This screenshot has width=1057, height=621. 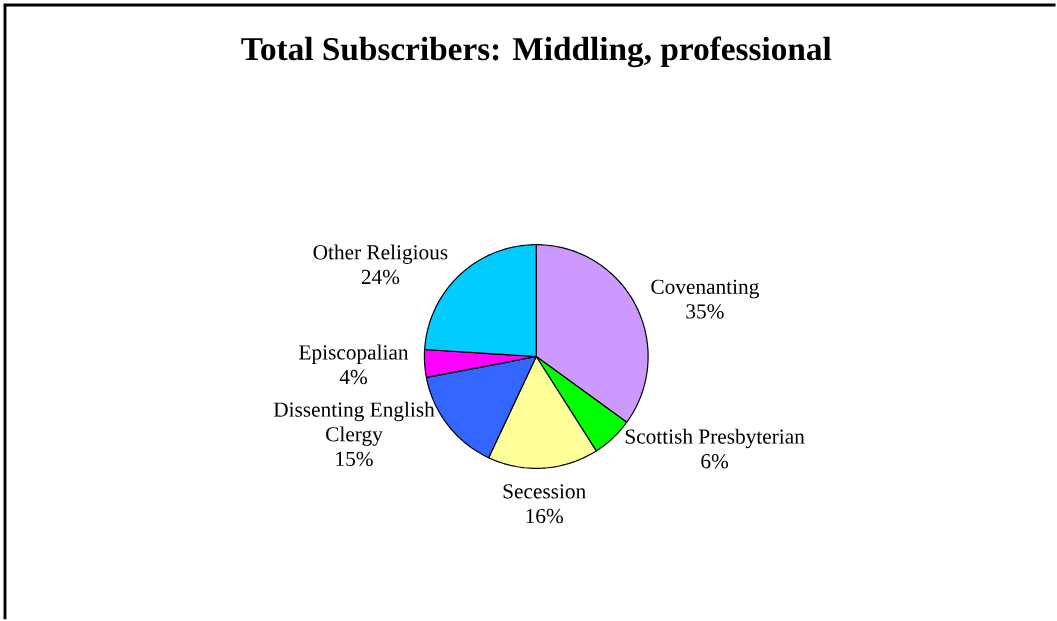 I want to click on data-label: 24%, so click(x=380, y=277).